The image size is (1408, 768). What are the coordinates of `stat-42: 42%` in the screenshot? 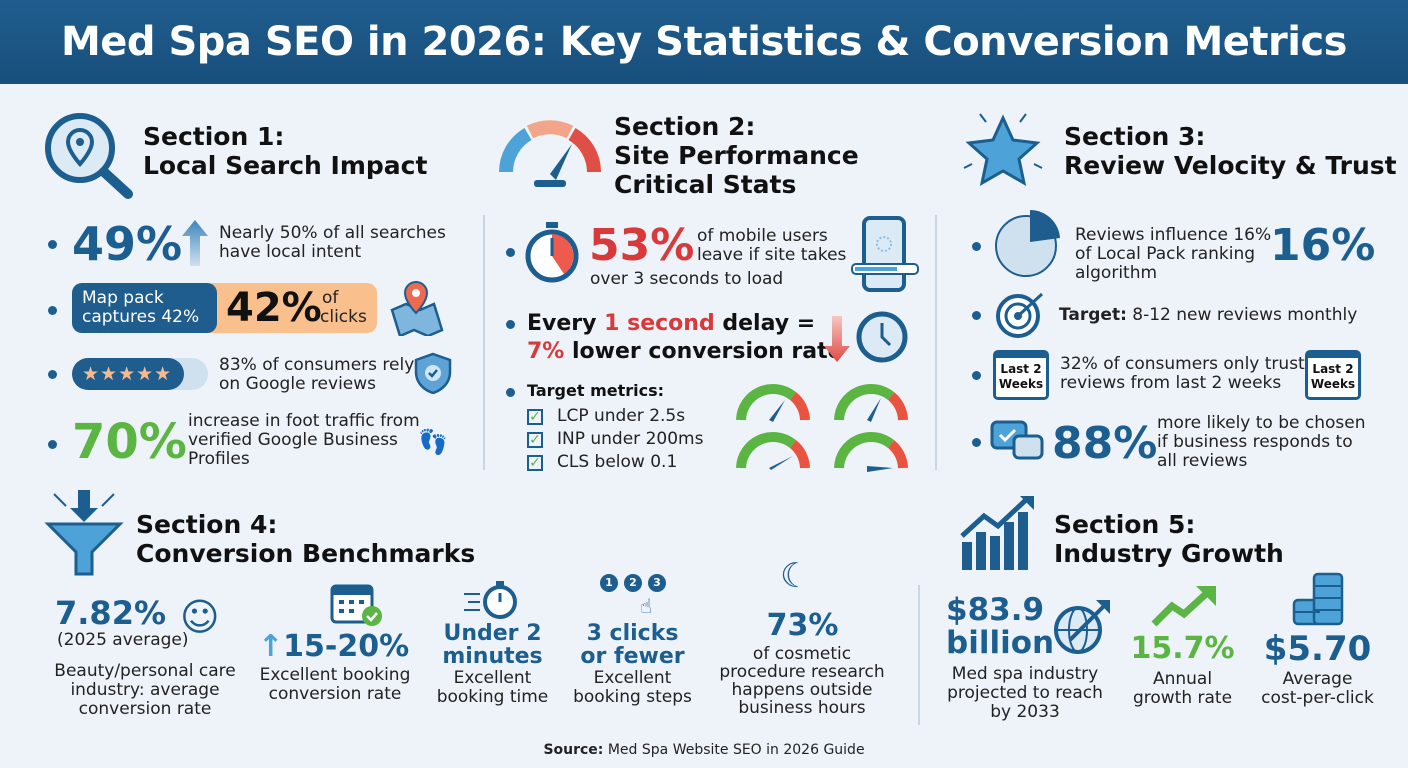 It's located at (274, 308).